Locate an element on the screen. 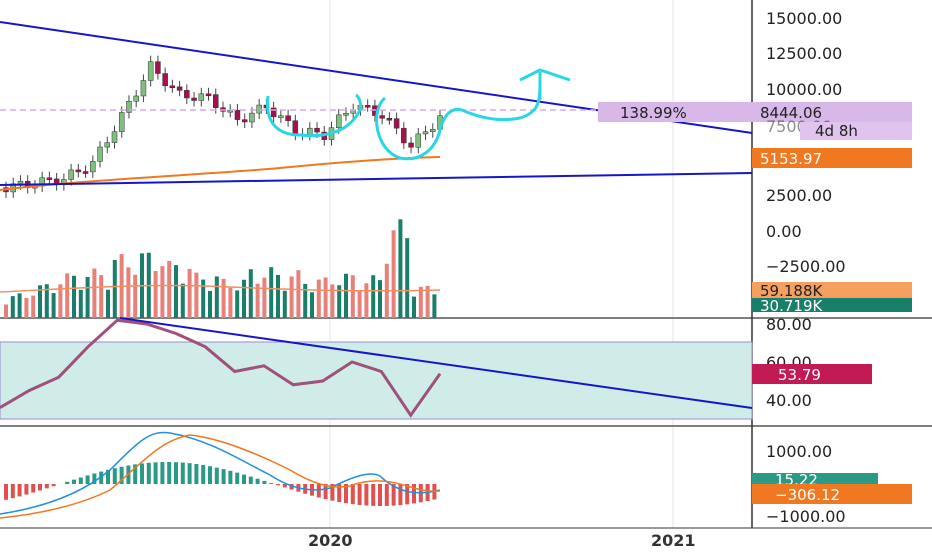 The image size is (932, 554). volume-series is located at coordinates (220, 268).